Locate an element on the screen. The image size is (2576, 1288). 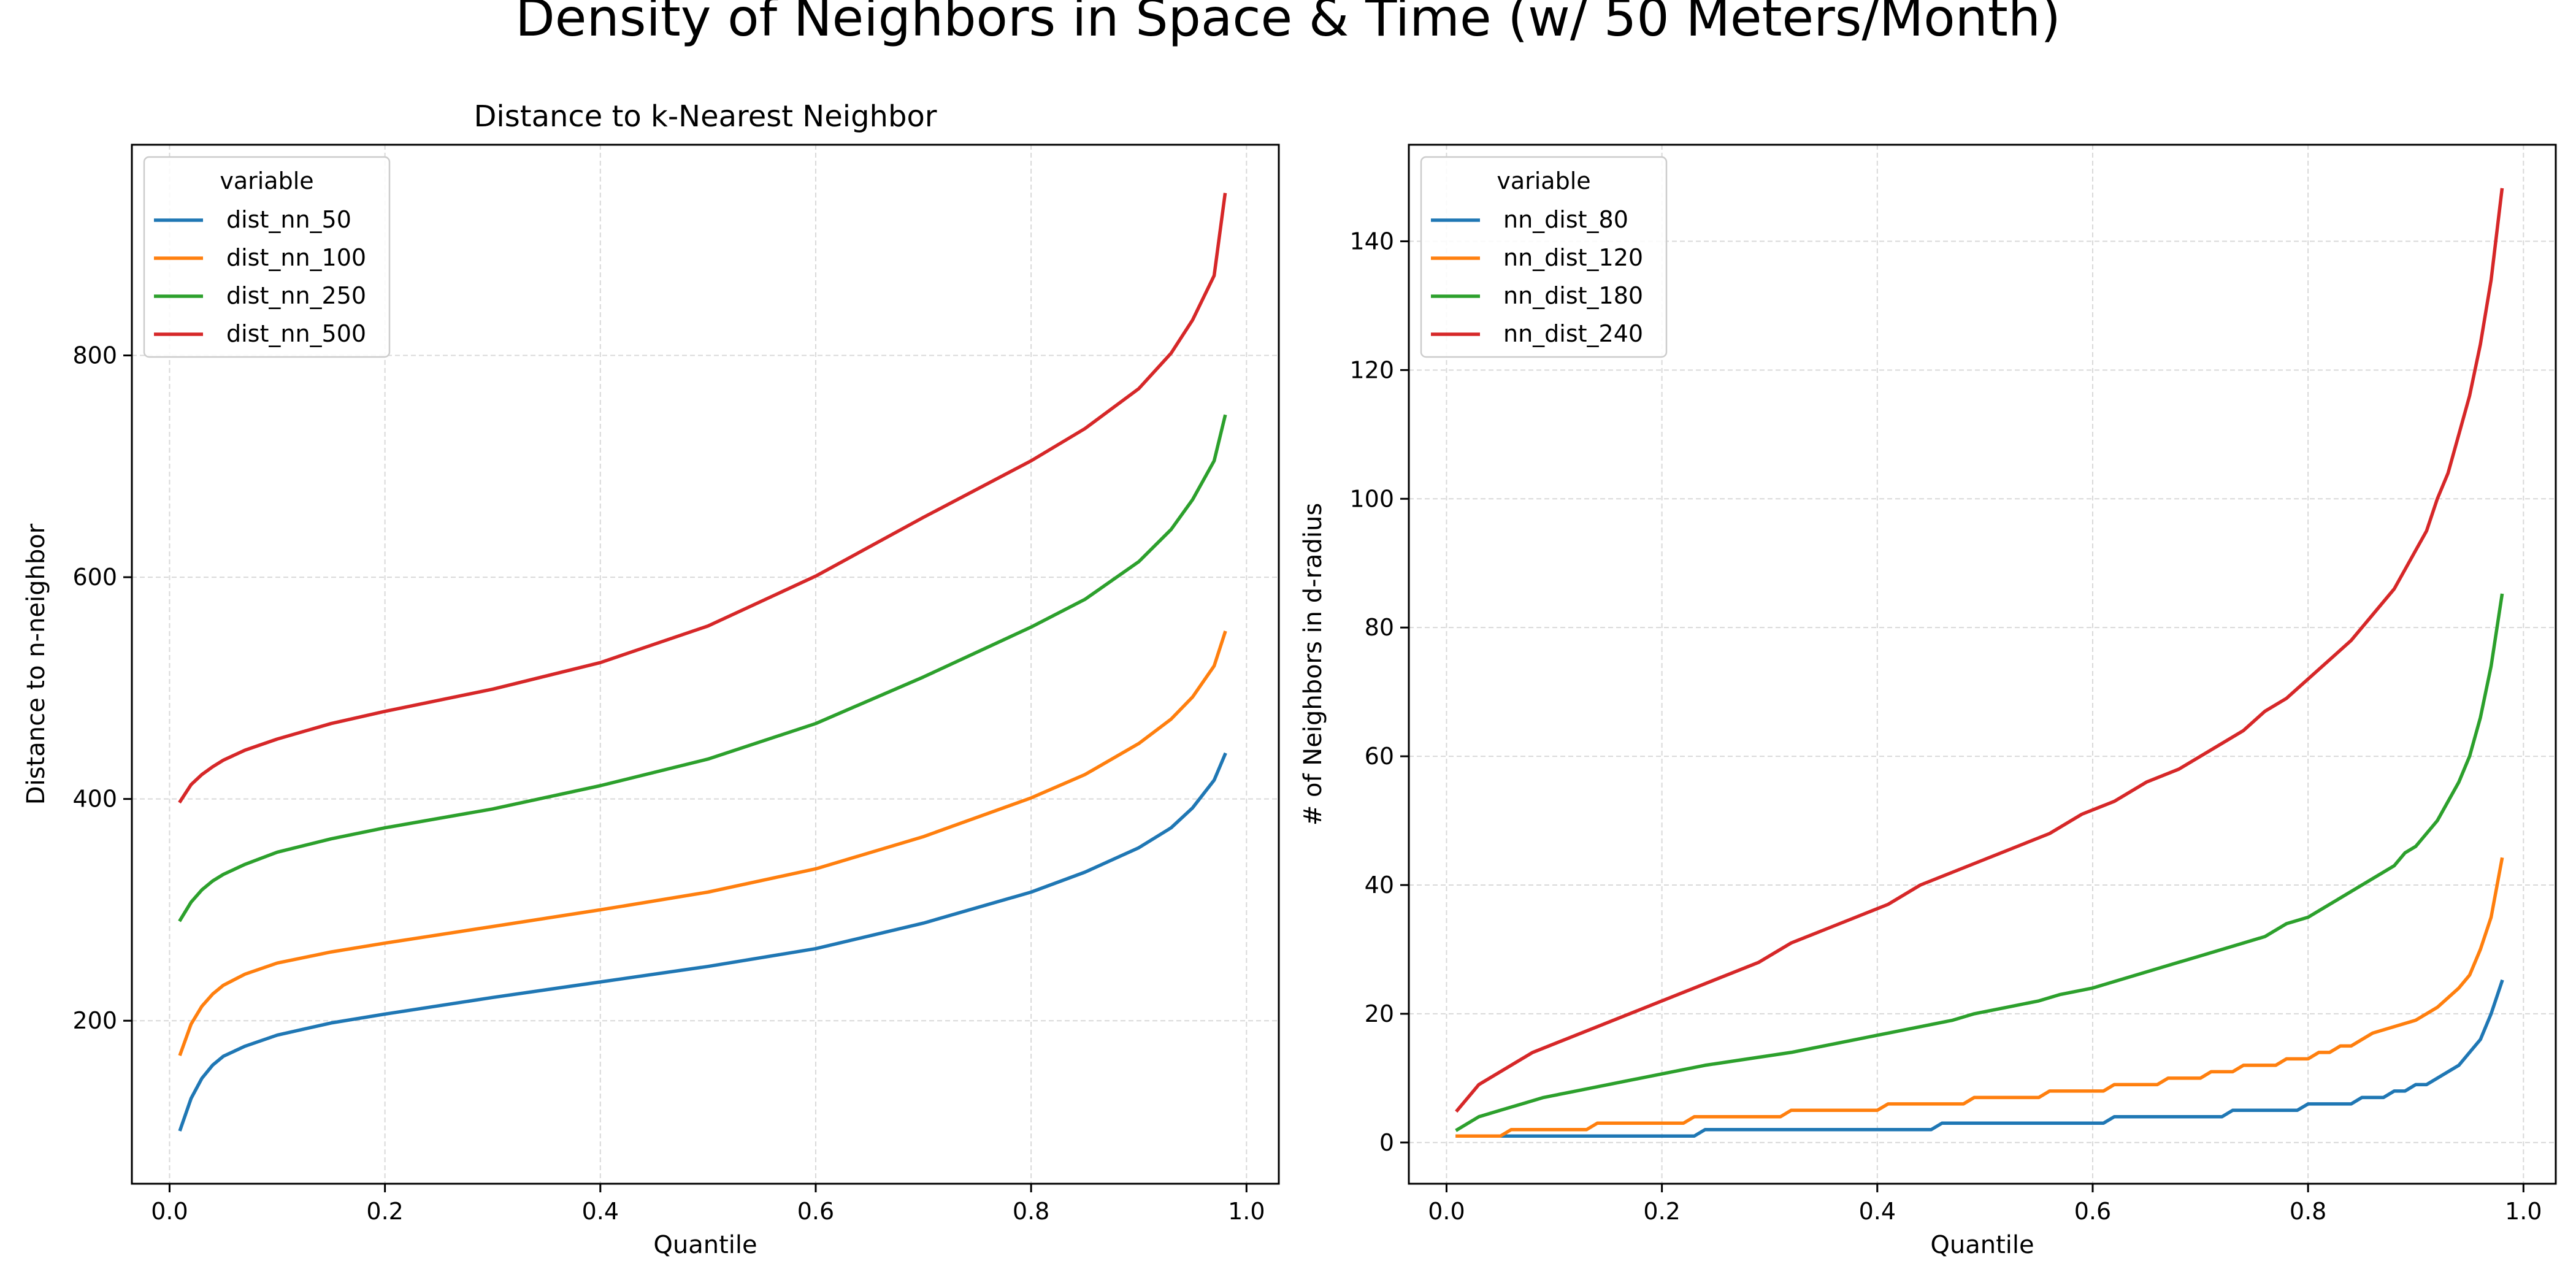
legend-entry: dist_nn_50 is located at coordinates (288, 219).